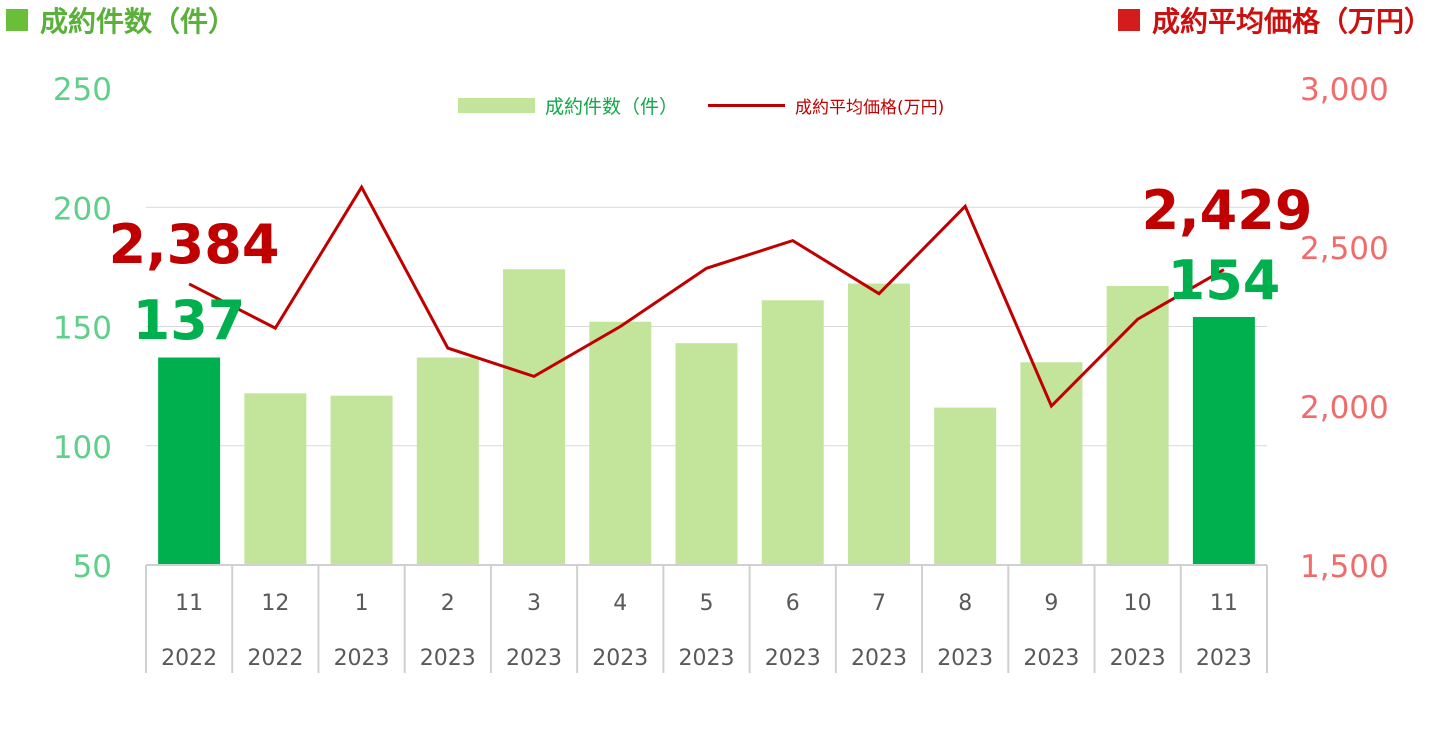 This screenshot has width=1440, height=738. Describe the element at coordinates (1051, 603) in the screenshot. I see `x-tick-month: 9` at that location.